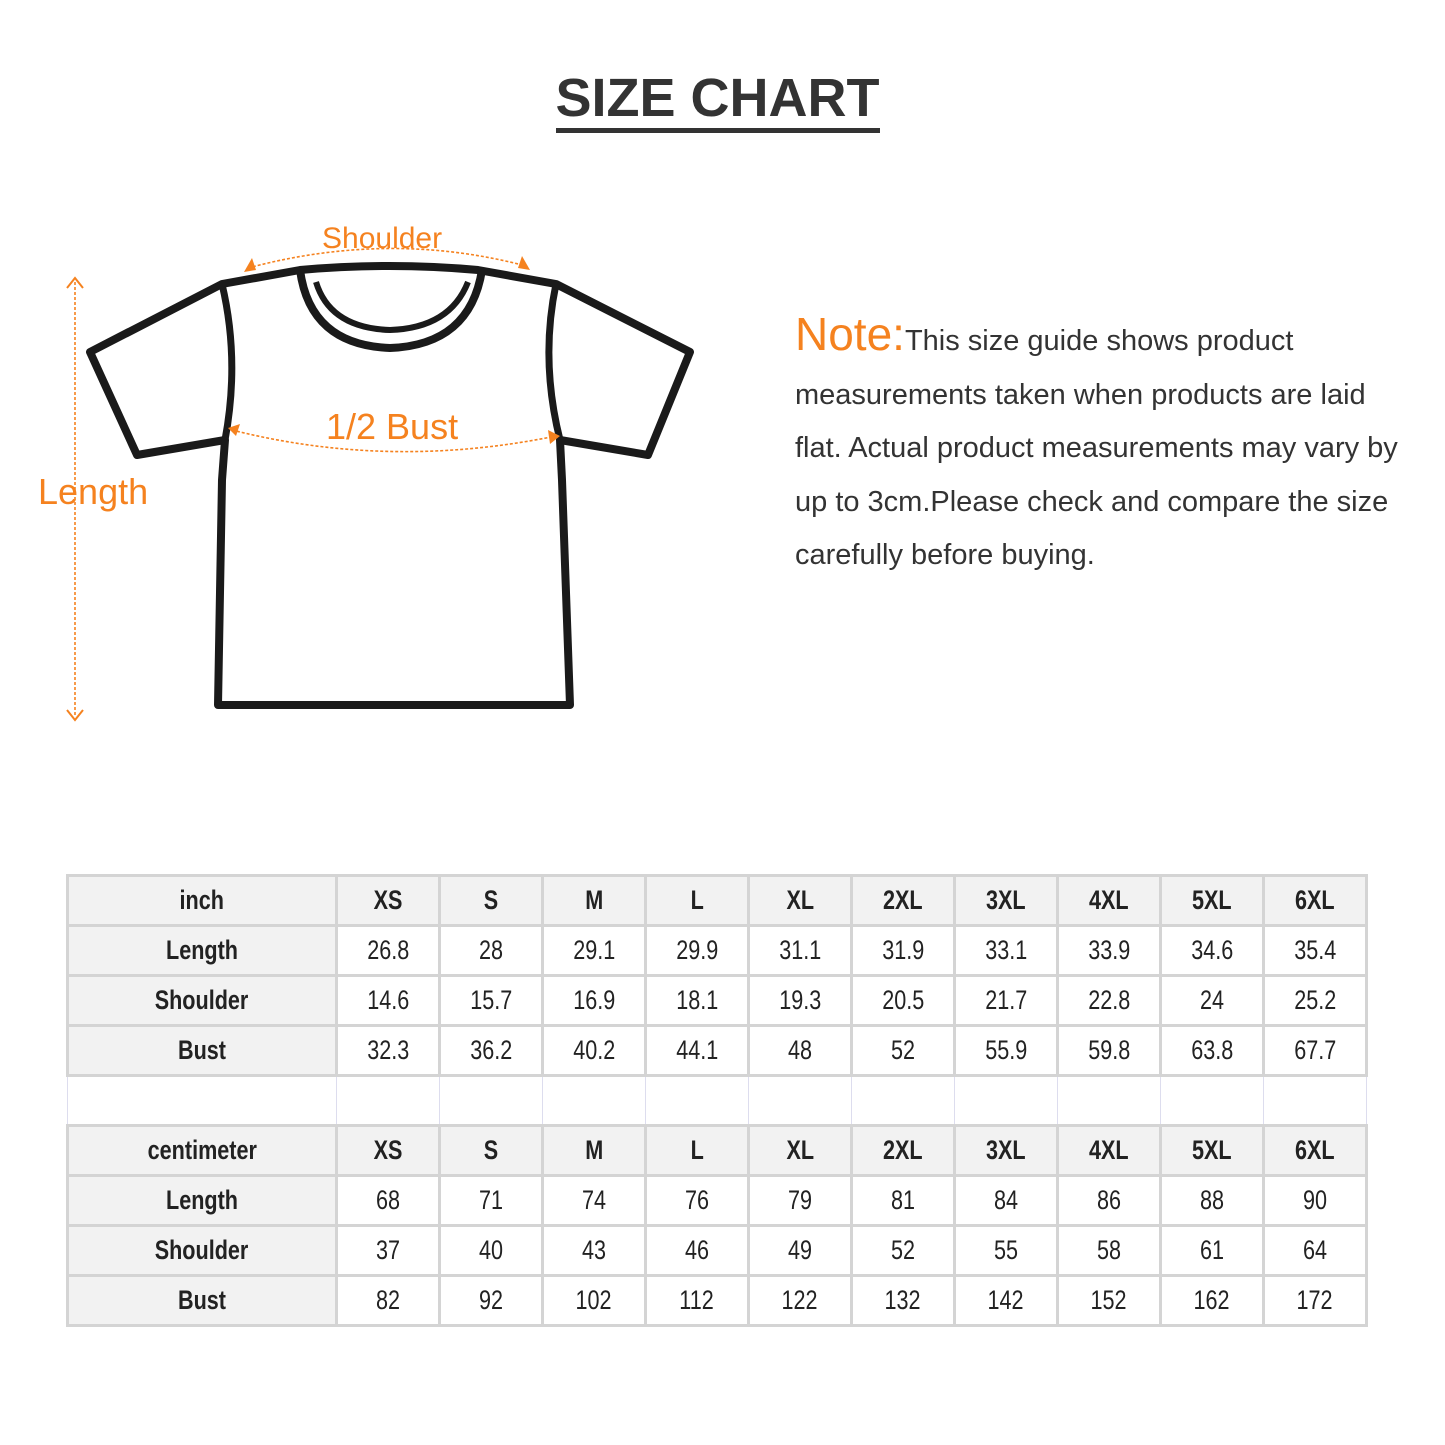 Image resolution: width=1445 pixels, height=1445 pixels. Describe the element at coordinates (390, 485) in the screenshot. I see `tshirt-outline-icon` at that location.